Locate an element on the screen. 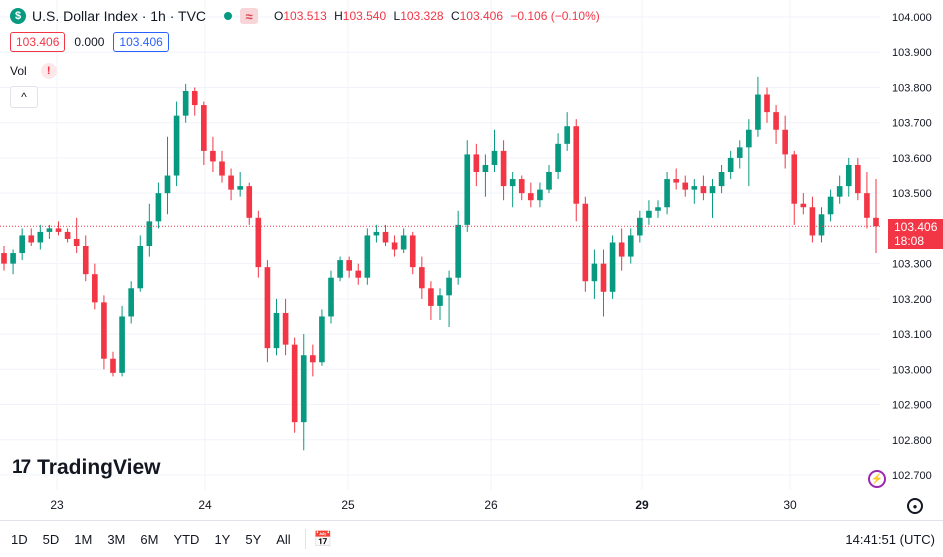 The image size is (943, 557). symbol-title: U.S. Dollar Index · 1h · TVC is located at coordinates (119, 16).